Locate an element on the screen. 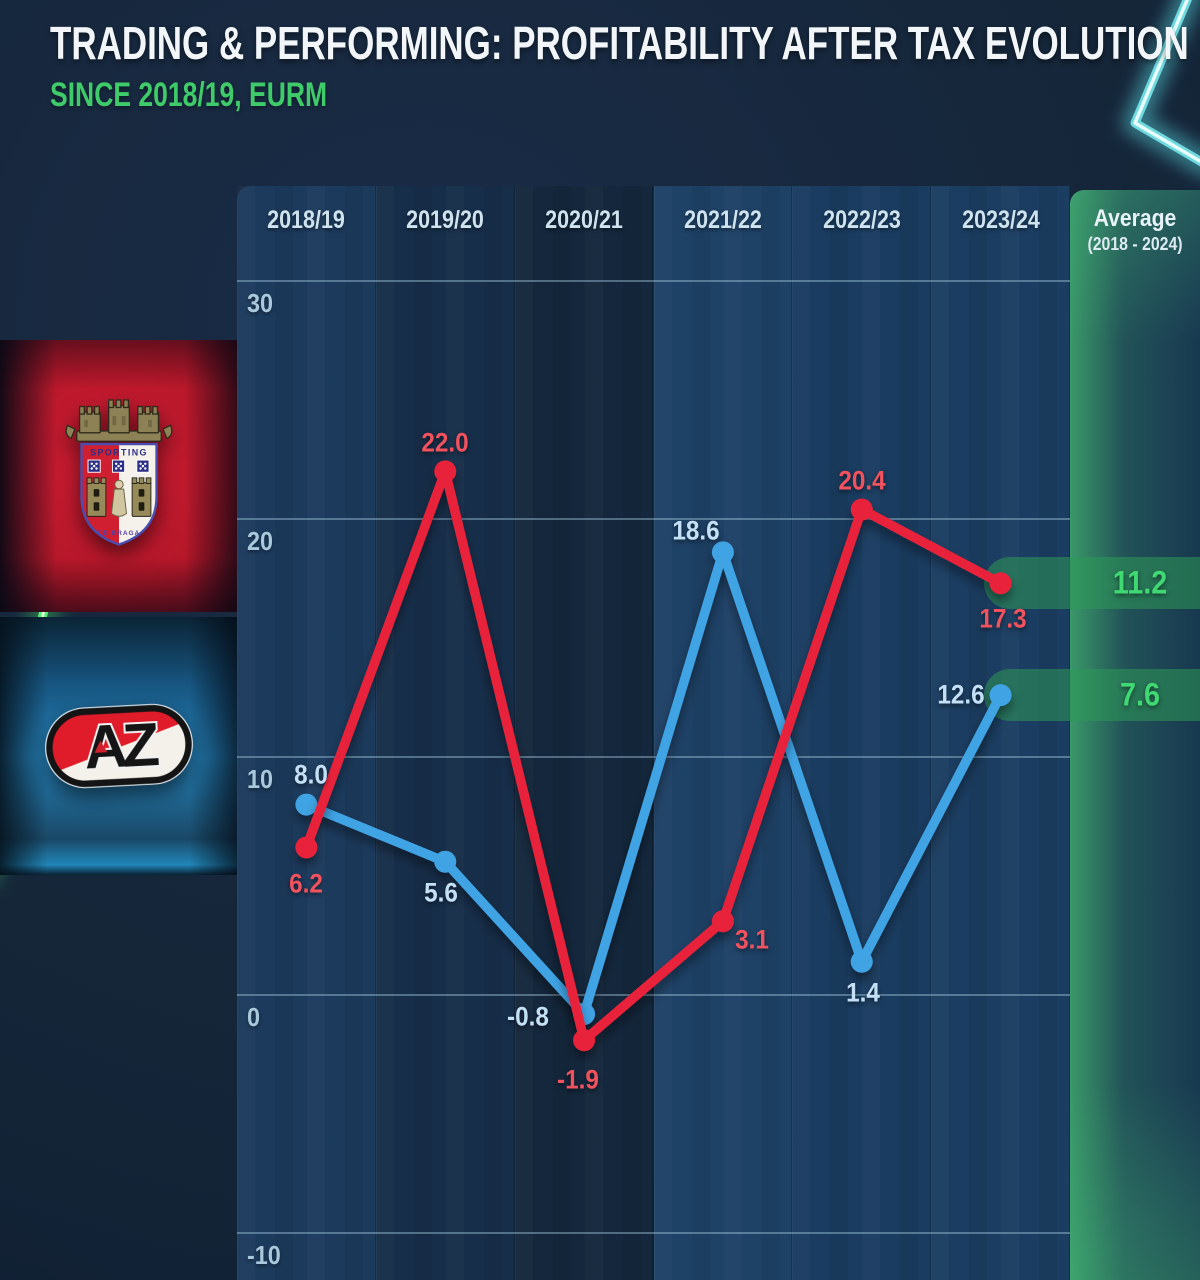 Image resolution: width=1200 pixels, height=1280 pixels. y-tick-label: 30 is located at coordinates (260, 303).